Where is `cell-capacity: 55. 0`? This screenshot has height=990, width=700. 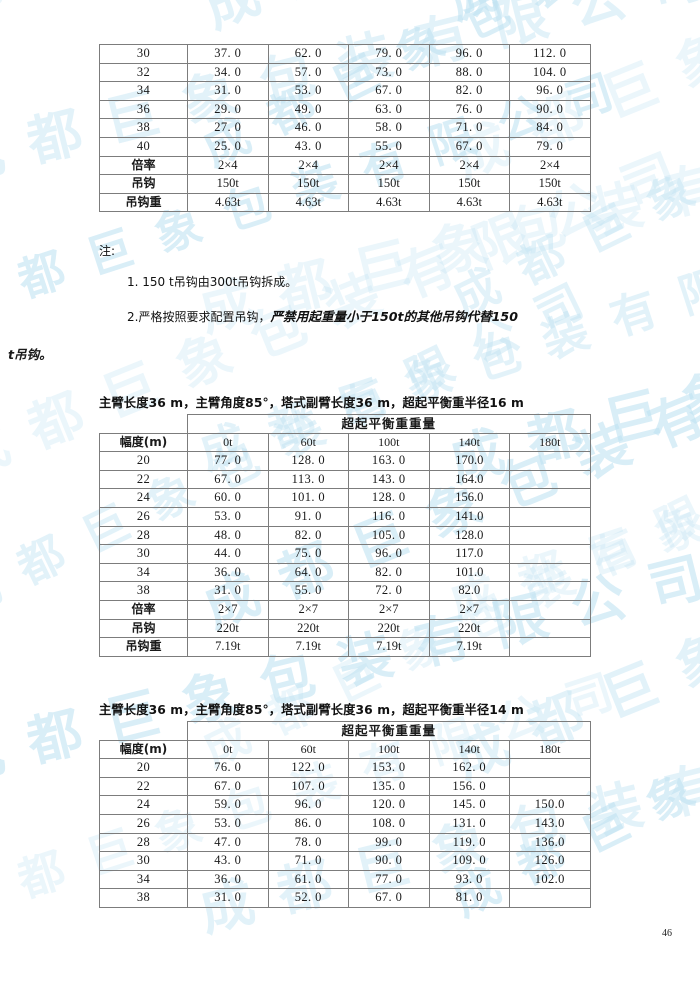
cell-capacity: 55. 0 is located at coordinates (308, 591).